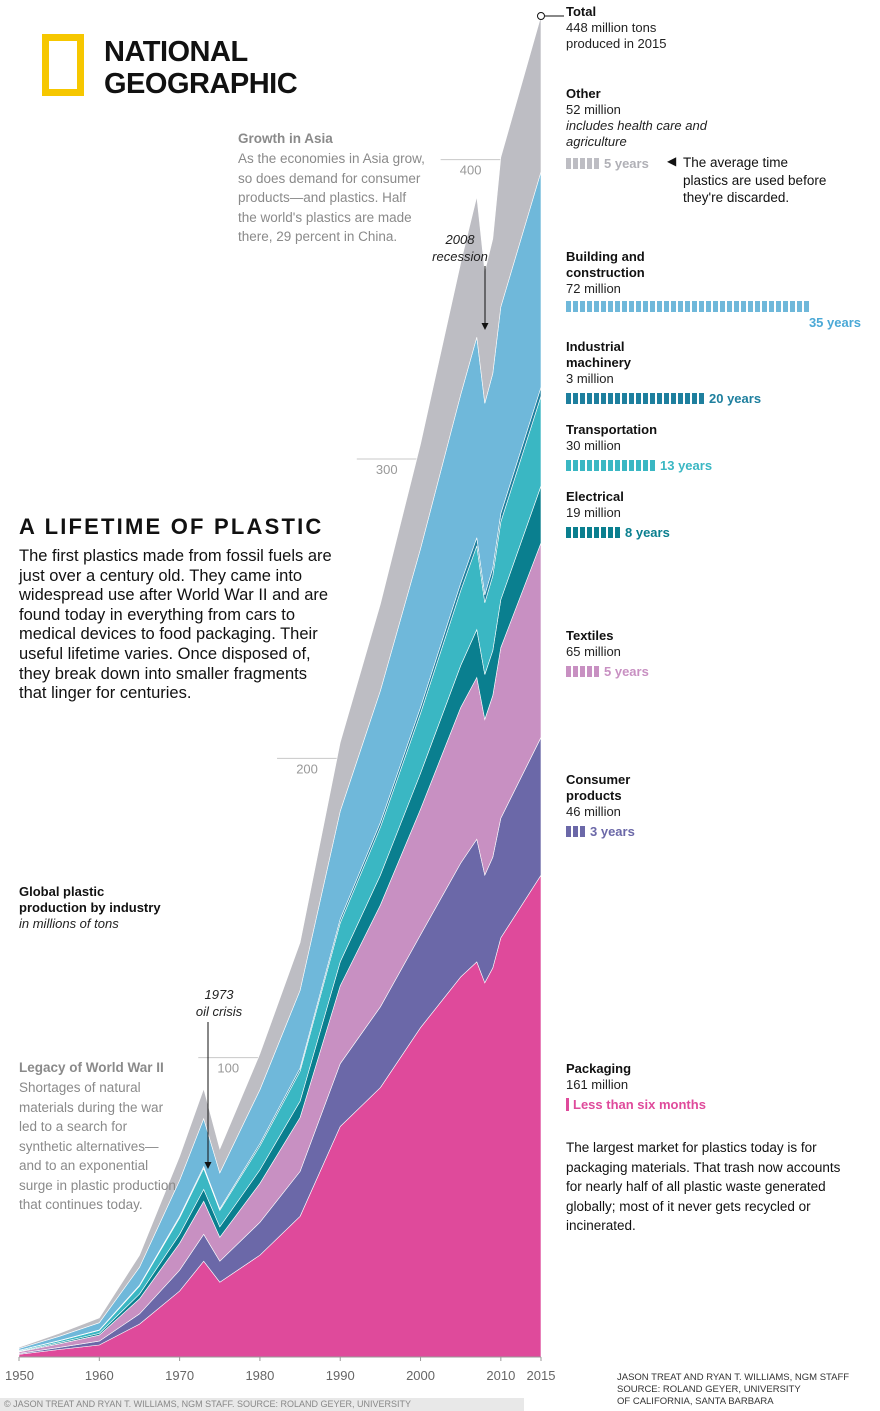  What do you see at coordinates (420, 1375) in the screenshot?
I see `x-tick-label: 2000` at bounding box center [420, 1375].